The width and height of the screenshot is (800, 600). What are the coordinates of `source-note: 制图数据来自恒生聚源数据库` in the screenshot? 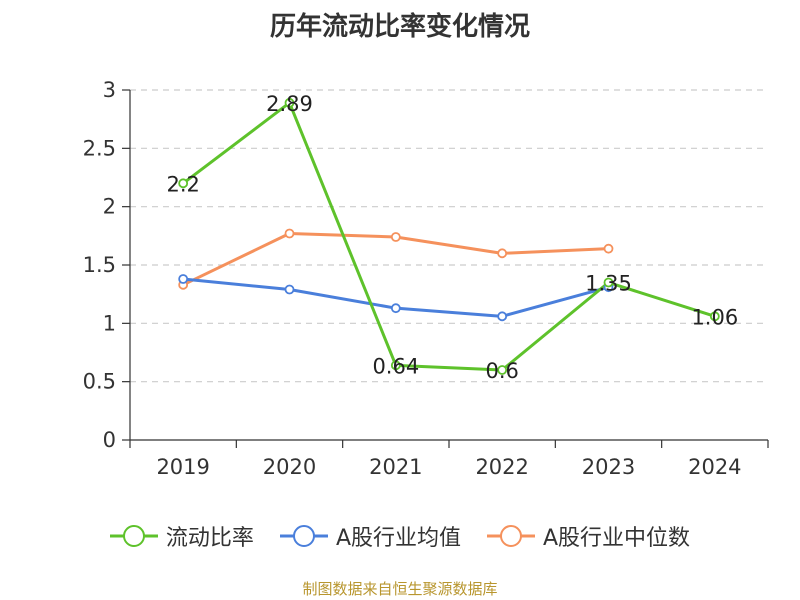 It's located at (400, 589).